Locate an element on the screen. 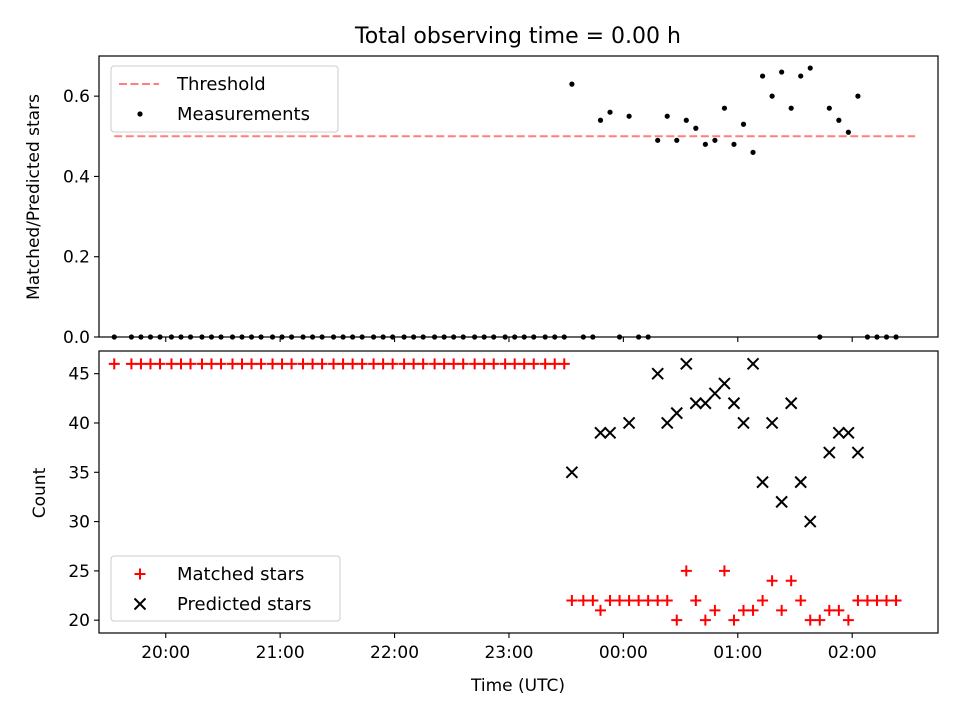 This screenshot has height=720, width=960. y-tick-label: 30 is located at coordinates (79, 523).